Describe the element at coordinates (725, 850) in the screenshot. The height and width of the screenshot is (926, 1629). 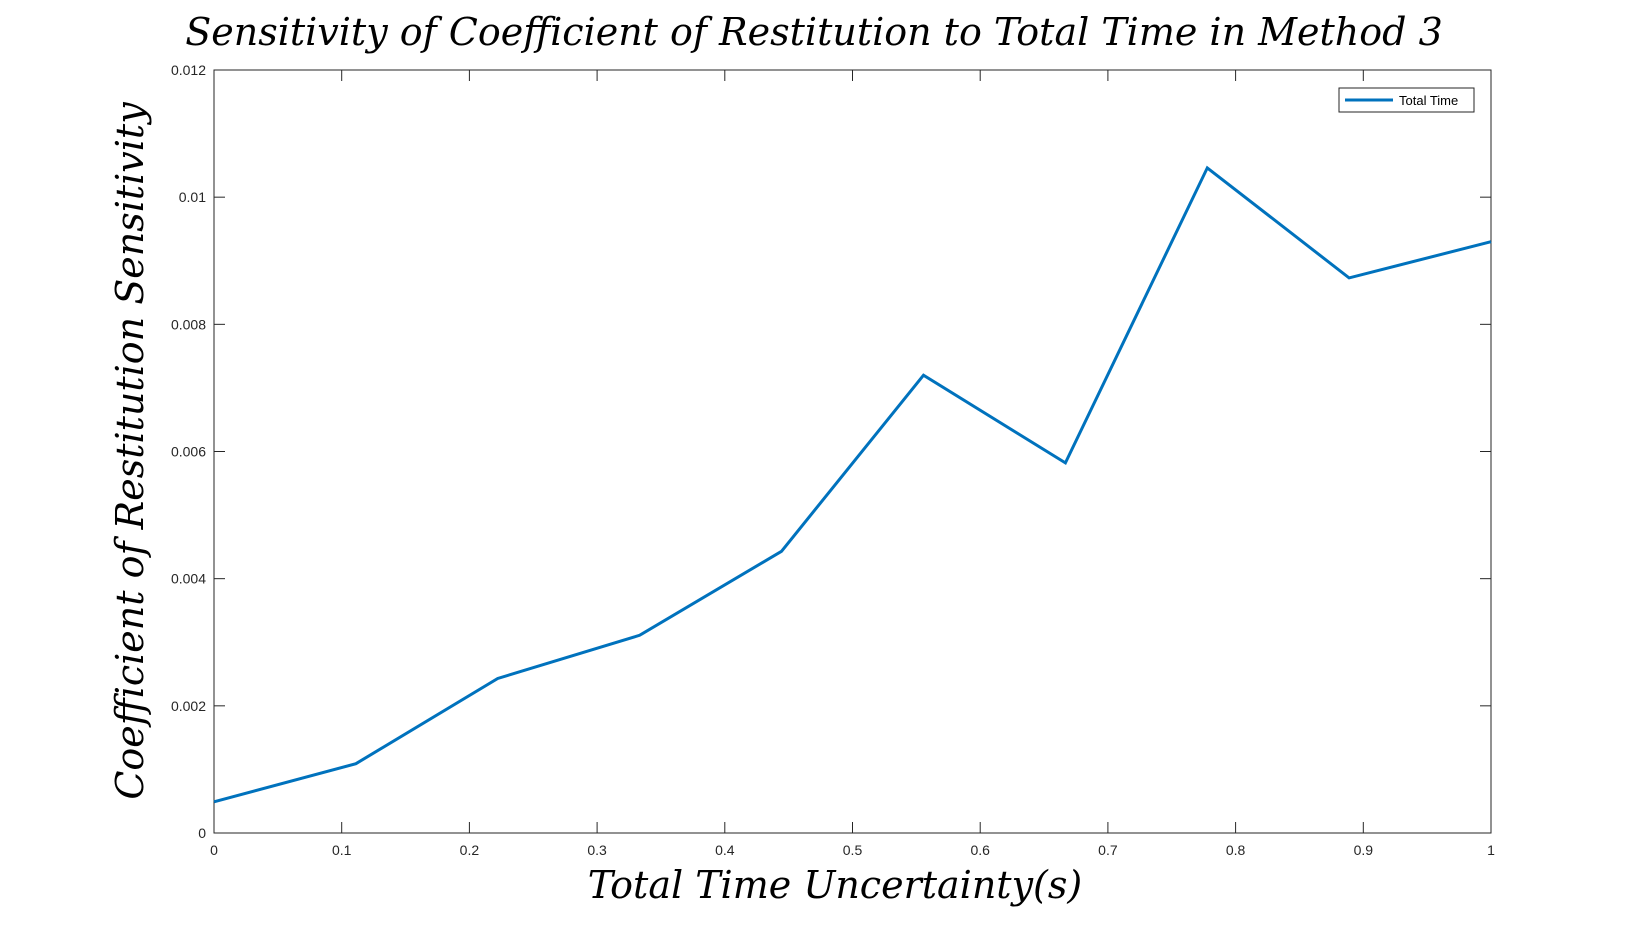
I see `x-tick-label: 0.4` at that location.